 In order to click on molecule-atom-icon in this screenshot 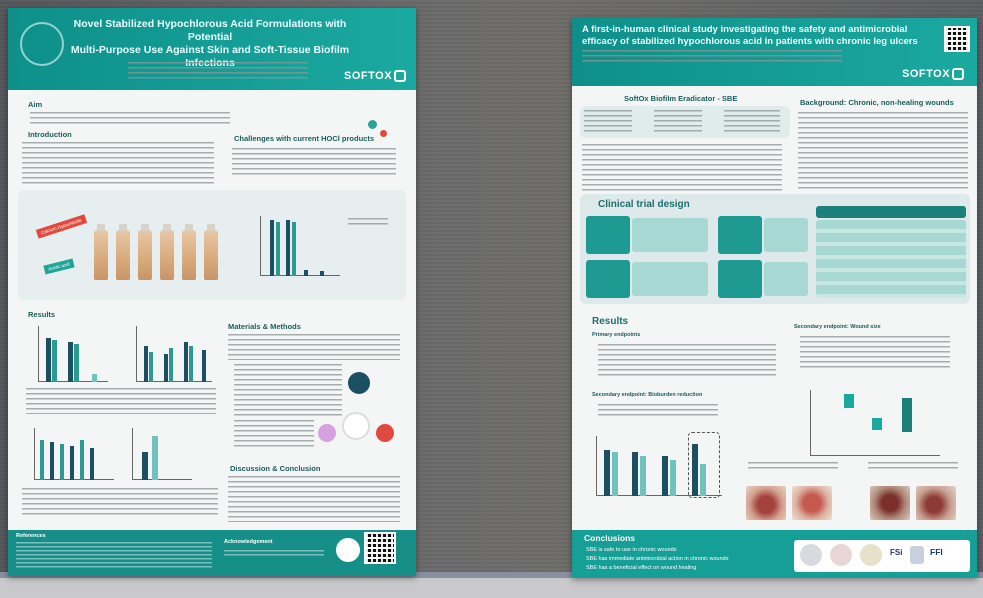, I will do `click(383, 133)`.